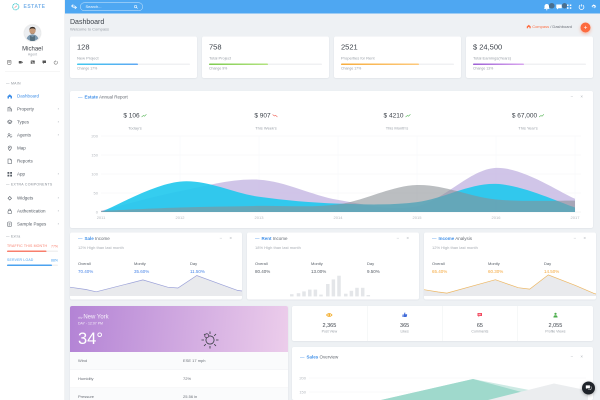 The width and height of the screenshot is (600, 400). What do you see at coordinates (418, 217) in the screenshot?
I see `svg-text: 2015` at bounding box center [418, 217].